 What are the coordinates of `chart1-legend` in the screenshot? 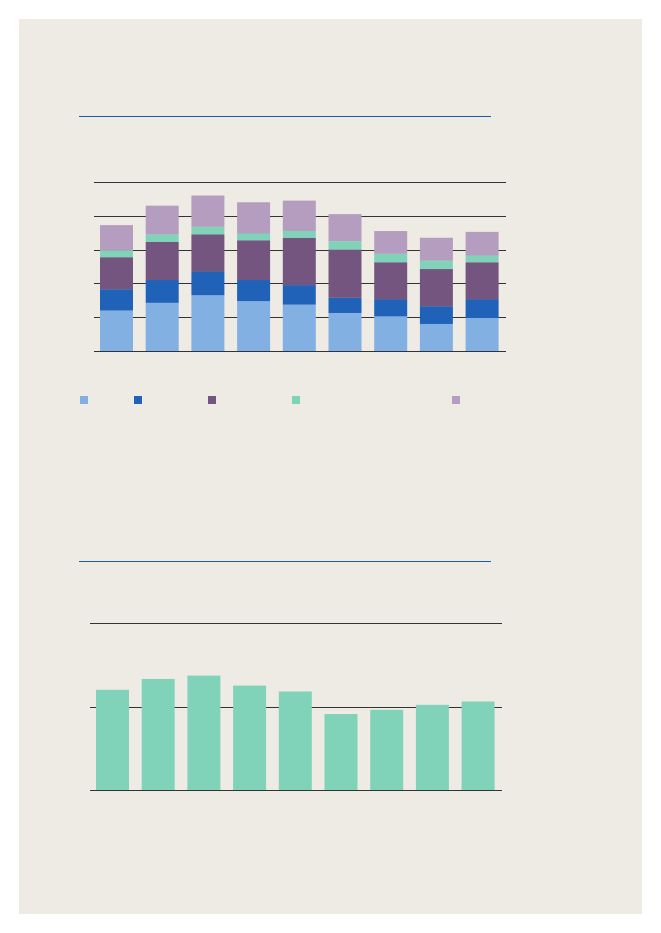 It's located at (330, 402).